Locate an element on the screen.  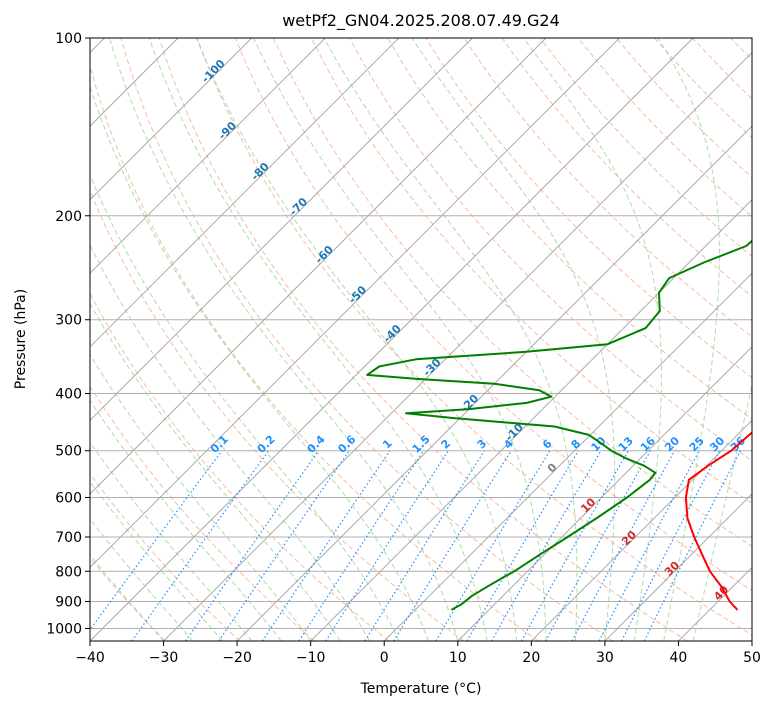
x-tick-label: 40 is located at coordinates (679, 658).